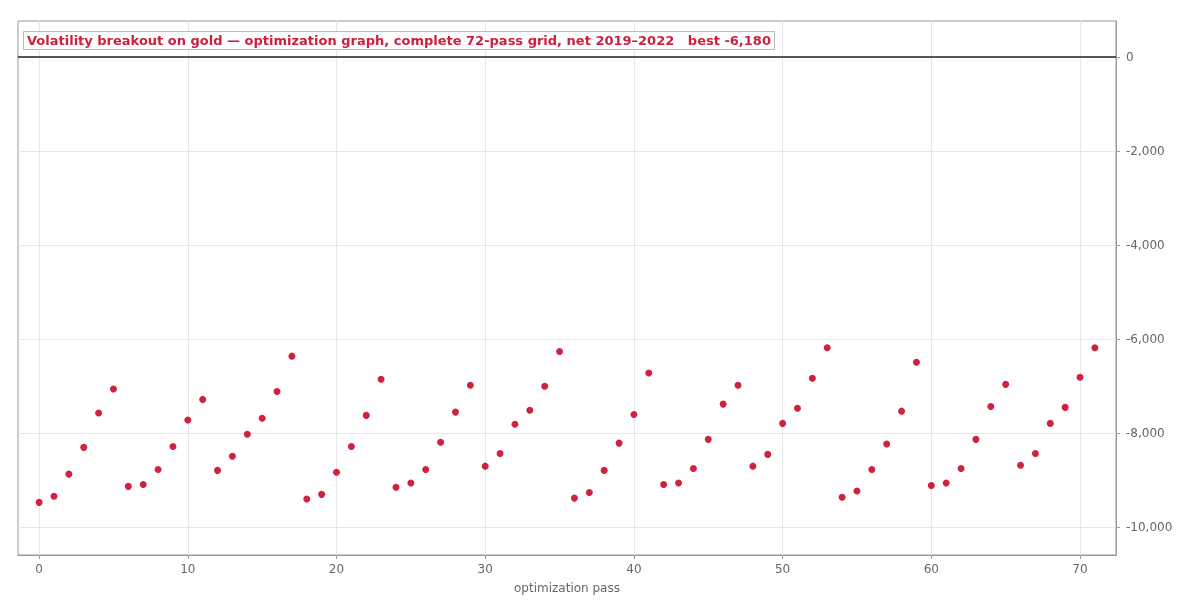  Describe the element at coordinates (931, 569) in the screenshot. I see `x-tick-label: 60` at that location.